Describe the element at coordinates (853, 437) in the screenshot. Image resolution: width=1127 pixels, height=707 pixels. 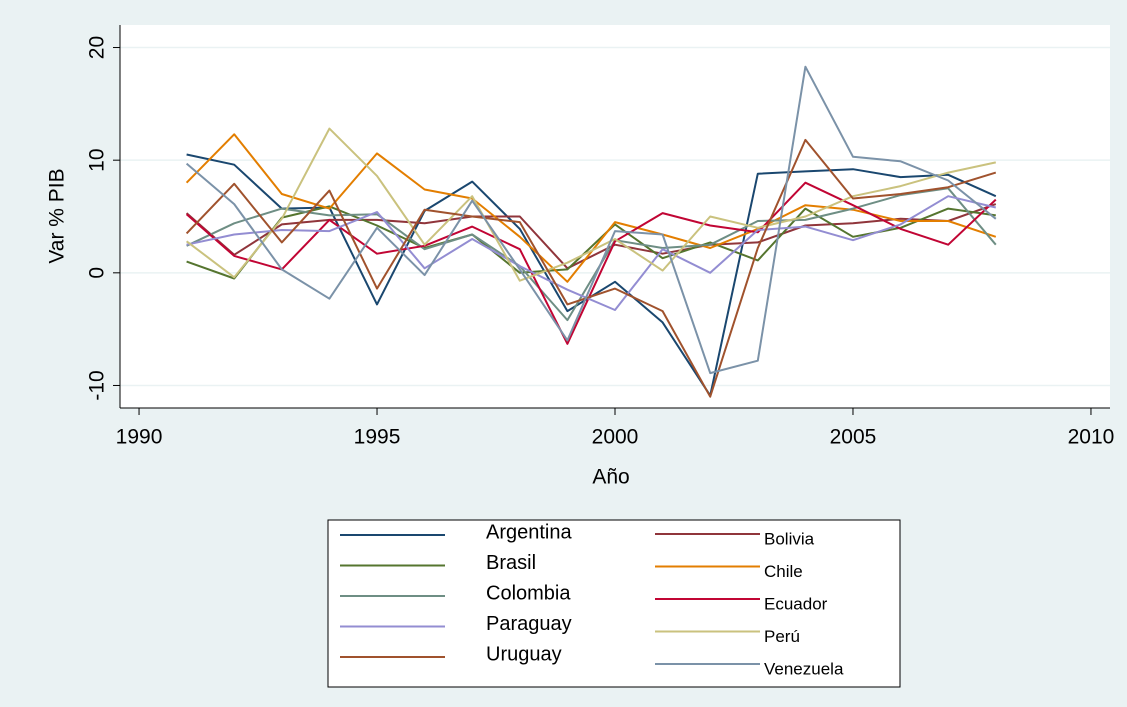
I see `x-tick-label: 2005` at that location.